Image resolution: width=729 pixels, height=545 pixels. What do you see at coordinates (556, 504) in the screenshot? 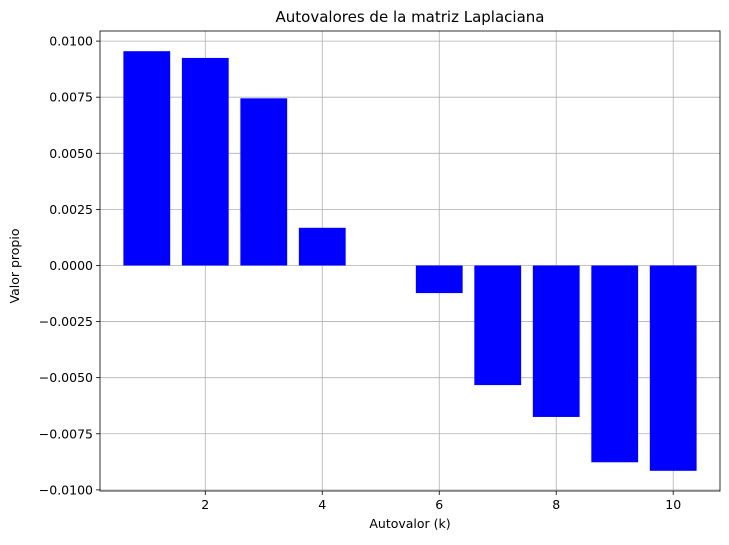
I see `x-tick-label: 8` at bounding box center [556, 504].